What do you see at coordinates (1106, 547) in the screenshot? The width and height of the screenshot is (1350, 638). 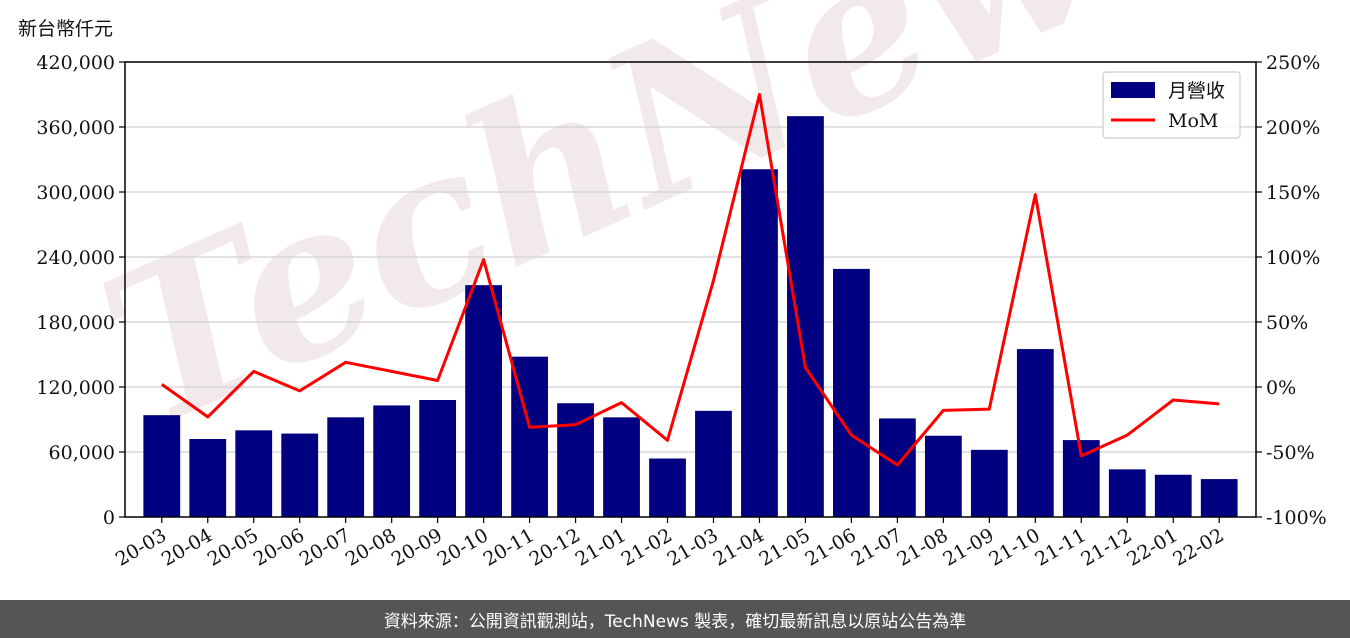 I see `x-tick-label: 21-12` at bounding box center [1106, 547].